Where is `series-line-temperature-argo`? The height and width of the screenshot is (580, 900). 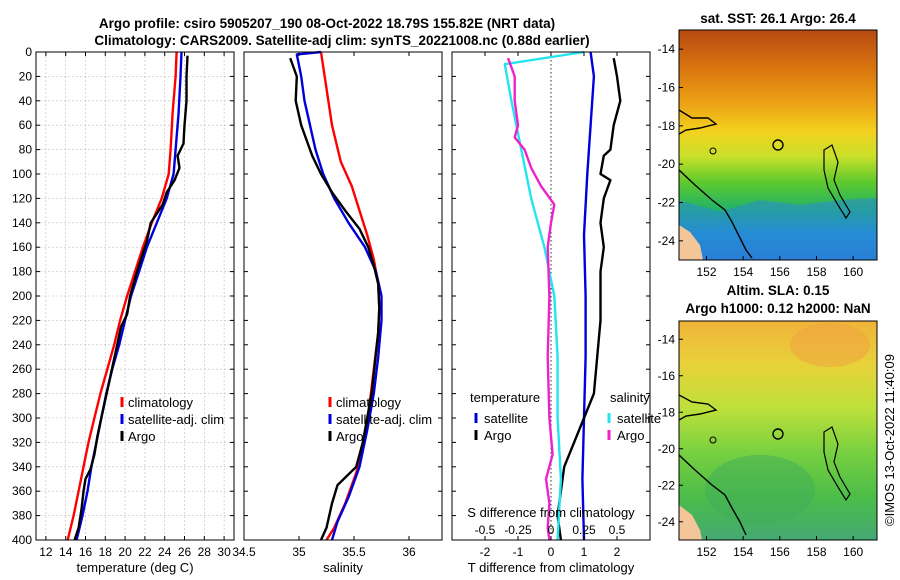 series-line-temperature-argo is located at coordinates (589, 299).